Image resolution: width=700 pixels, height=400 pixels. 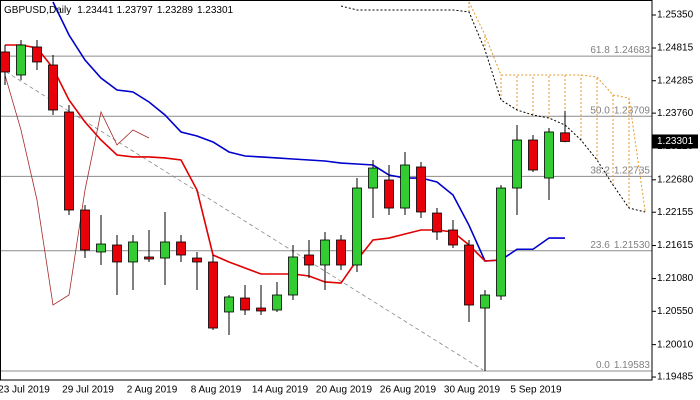 I want to click on fib-level-text: 50.0, so click(x=600, y=110).